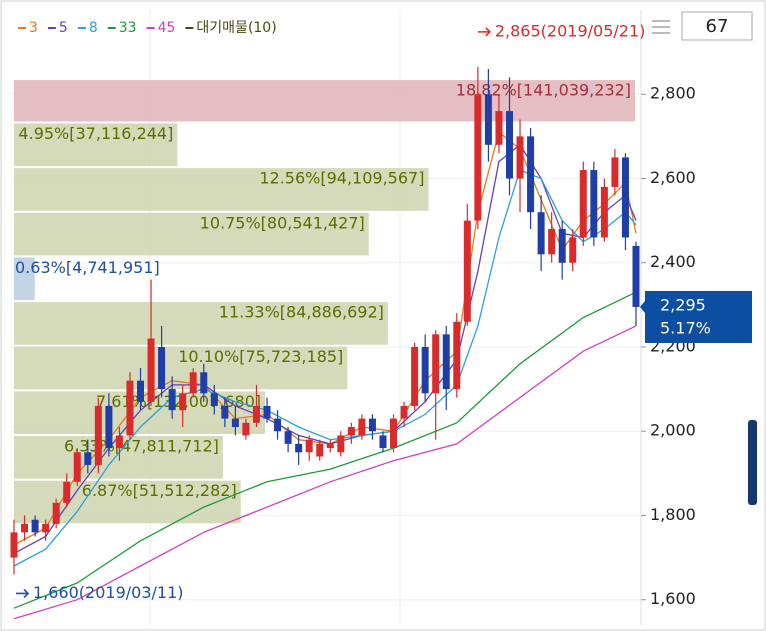  I want to click on legend-label: 3, so click(33, 28).